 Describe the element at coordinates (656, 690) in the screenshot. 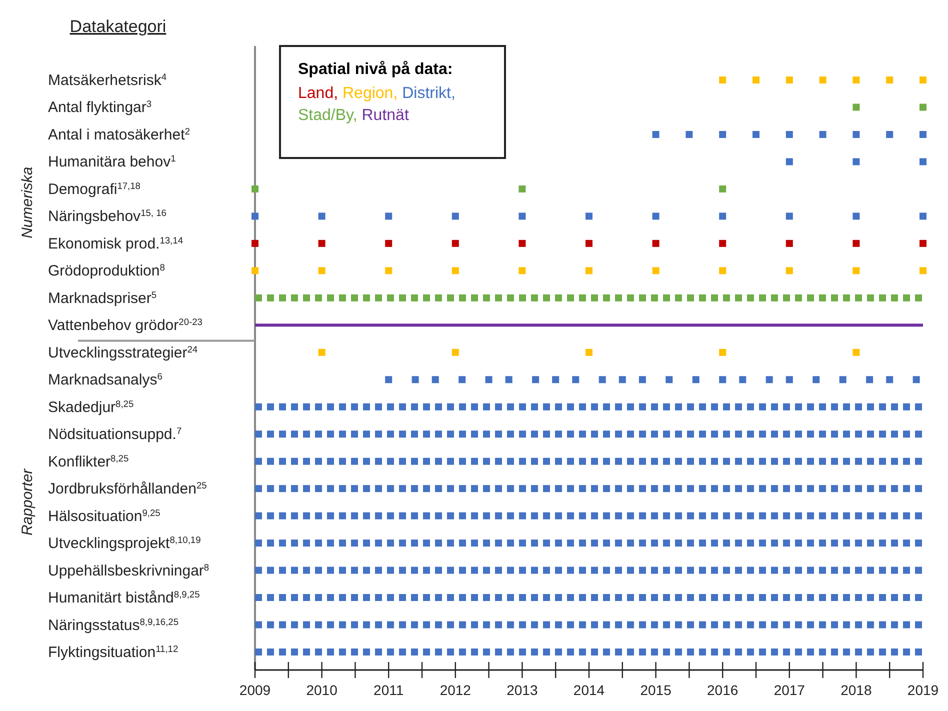

I see `x-tick-label: 2015` at that location.